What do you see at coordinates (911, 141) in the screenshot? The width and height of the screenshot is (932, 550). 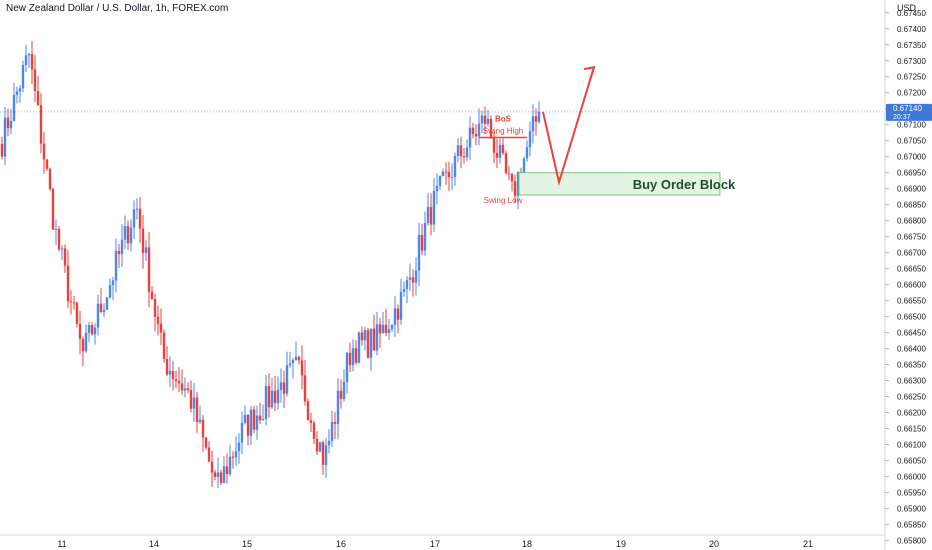 I see `price-tick-label: 0.67050` at bounding box center [911, 141].